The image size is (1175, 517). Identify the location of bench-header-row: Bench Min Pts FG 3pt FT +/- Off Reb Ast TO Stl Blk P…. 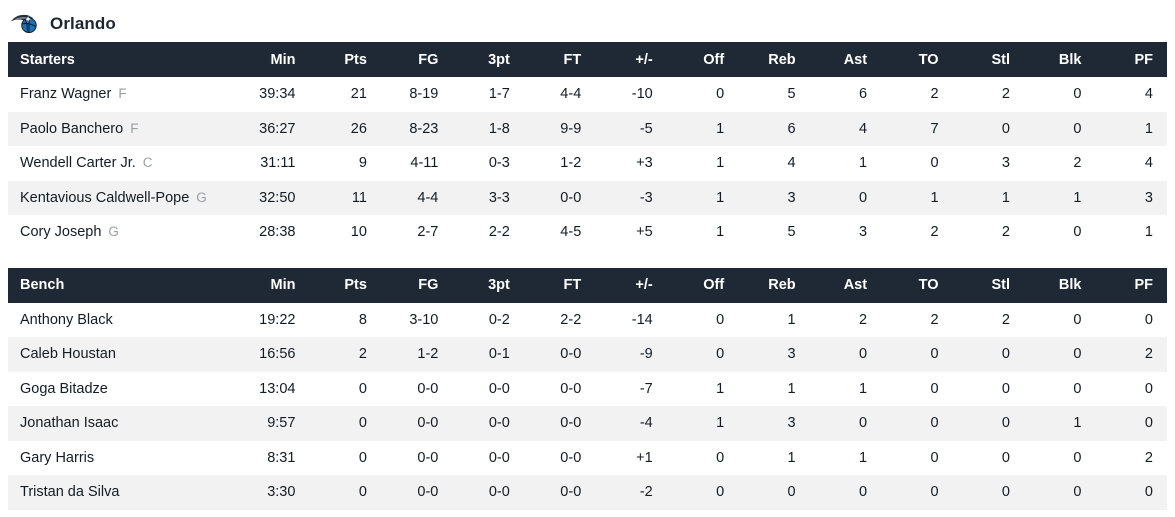
(587, 285).